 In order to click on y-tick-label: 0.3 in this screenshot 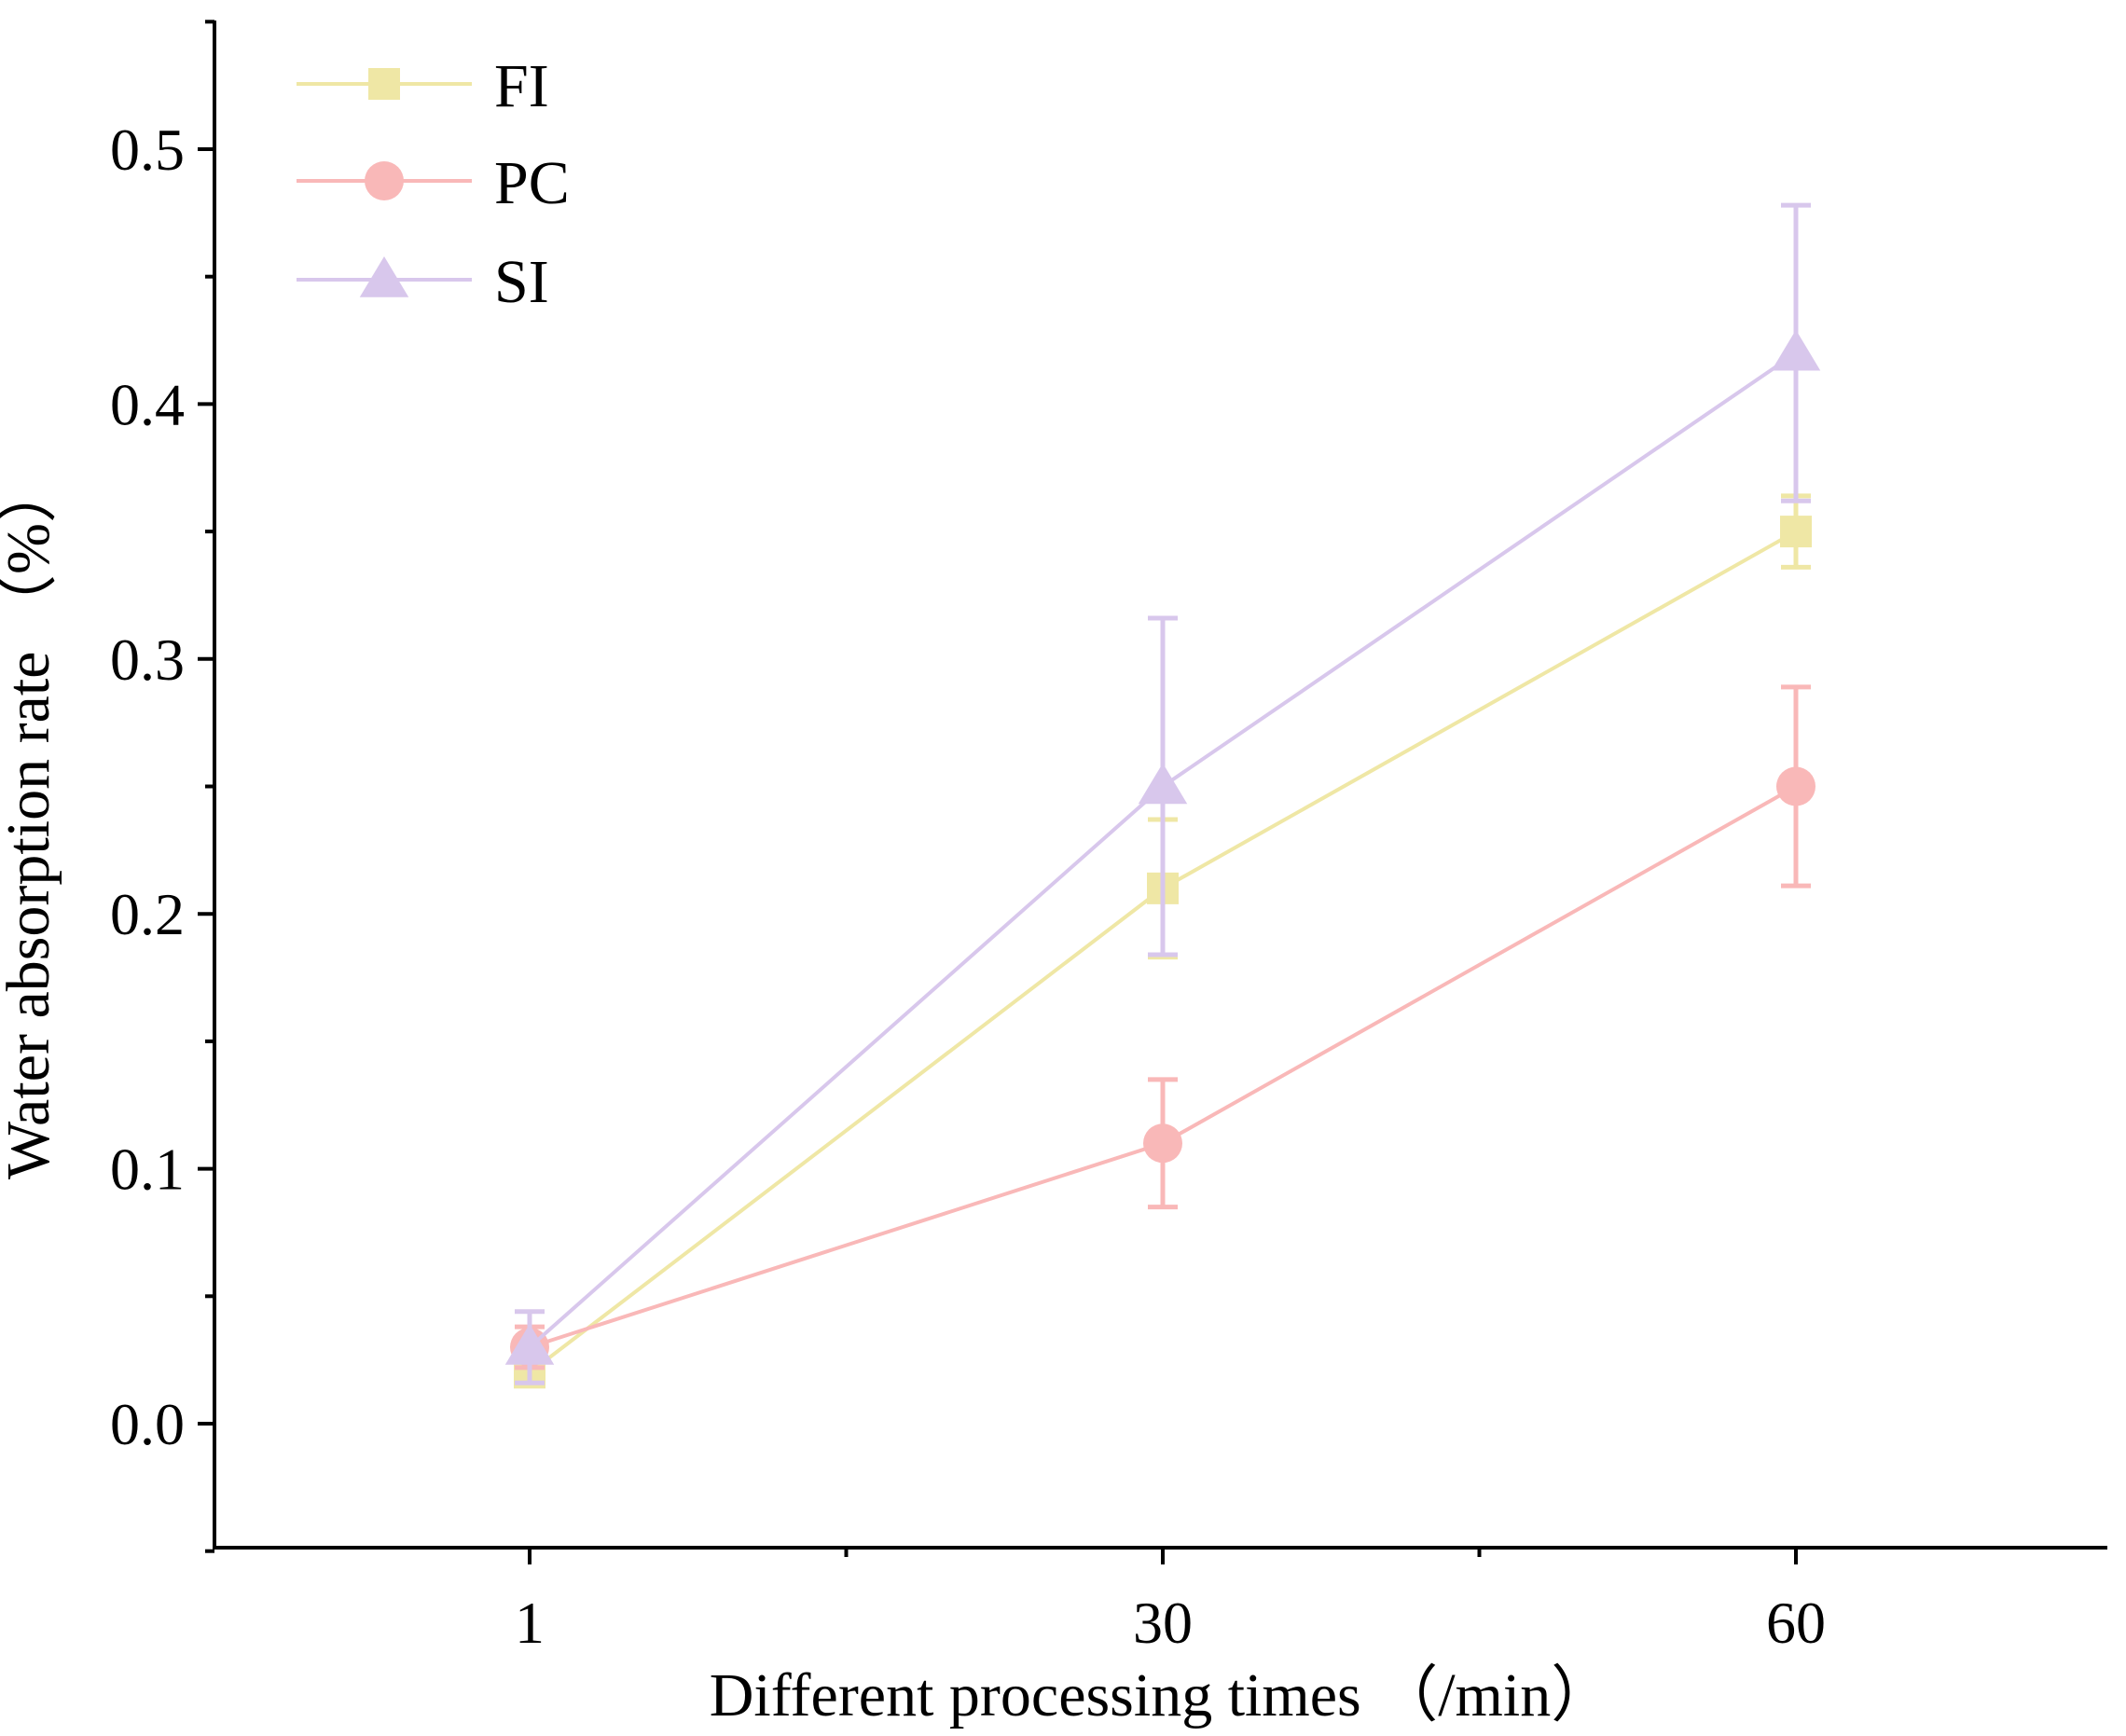, I will do `click(147, 660)`.